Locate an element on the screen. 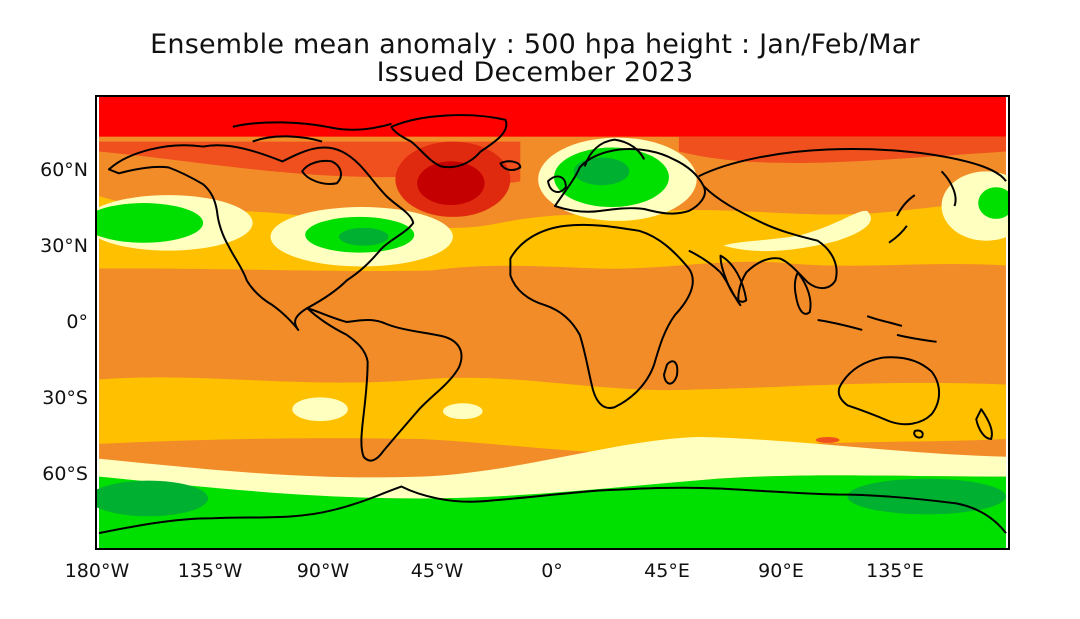 The image size is (1080, 619). asia-pale is located at coordinates (797, 231).